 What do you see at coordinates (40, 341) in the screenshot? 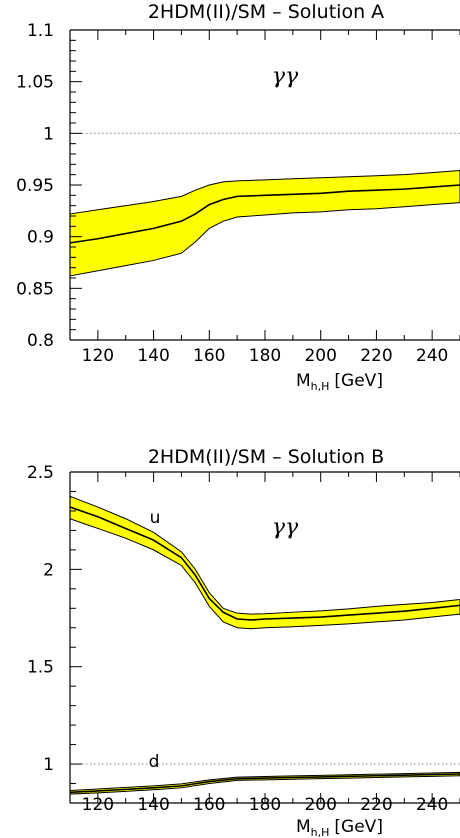
I see `y-tick-label: 0.8` at bounding box center [40, 341].